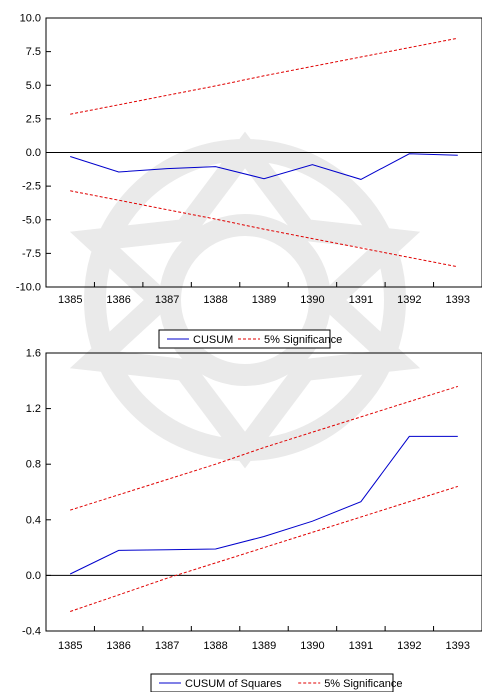 Image resolution: width=482 pixels, height=692 pixels. Describe the element at coordinates (31, 220) in the screenshot. I see `y-tick-label: -5.0` at that location.